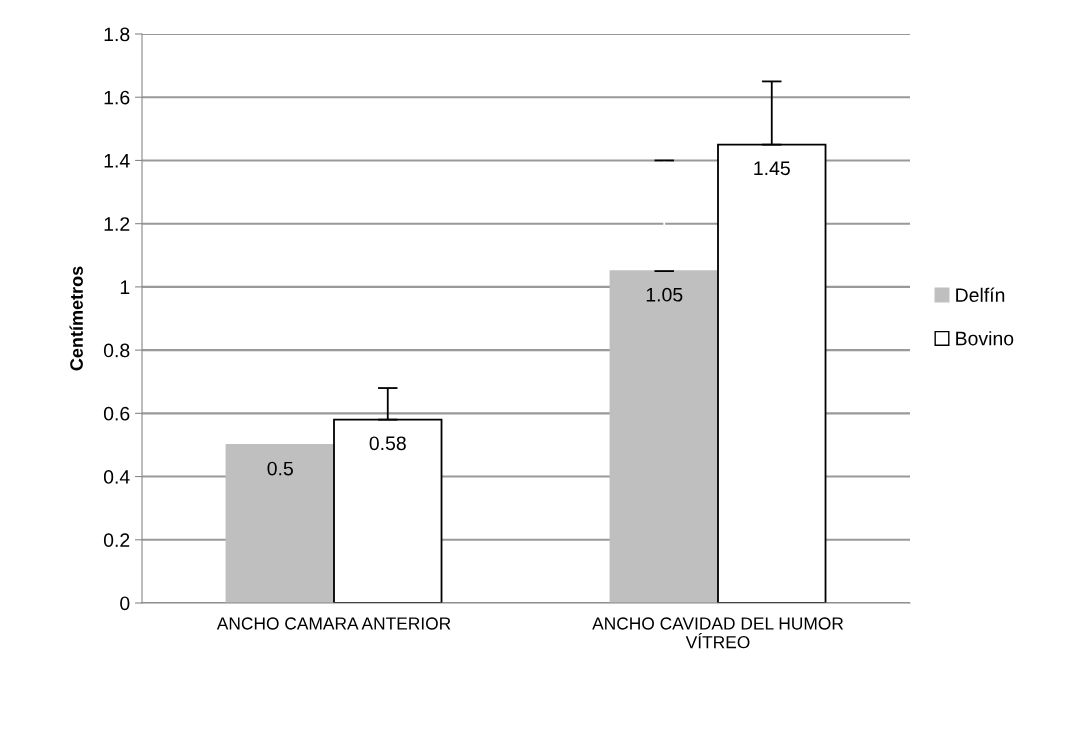  I want to click on y-tick-label: 1.4, so click(117, 161).